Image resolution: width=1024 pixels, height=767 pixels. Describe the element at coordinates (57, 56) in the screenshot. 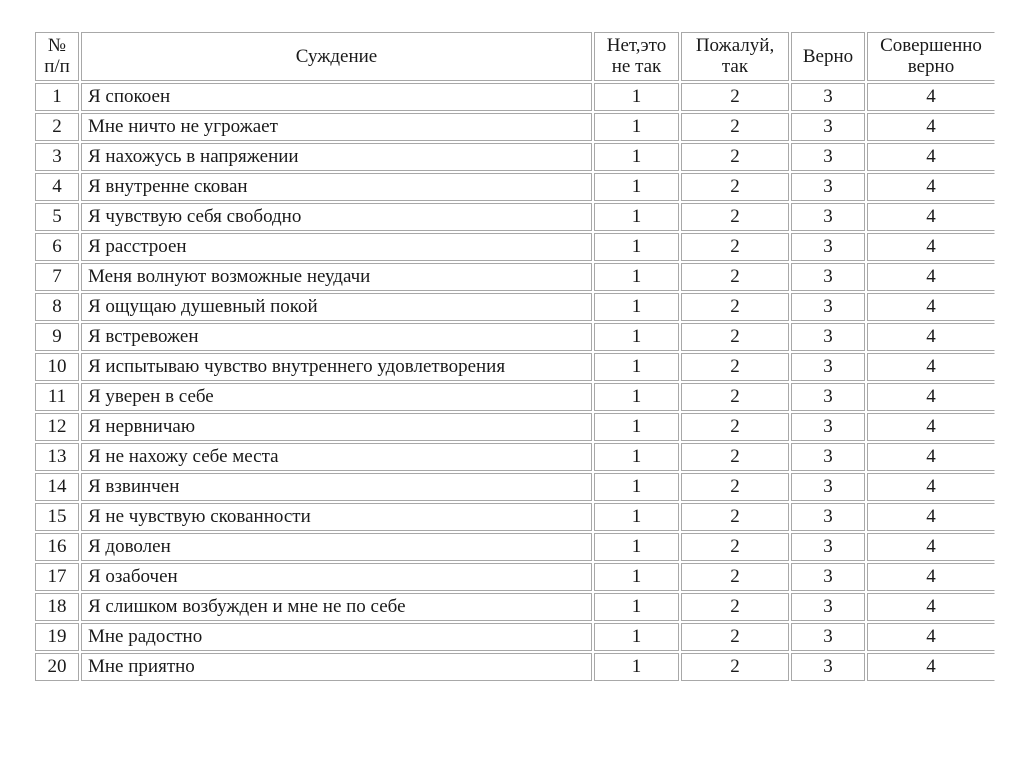

I see `header-row-number: № п/п` at that location.